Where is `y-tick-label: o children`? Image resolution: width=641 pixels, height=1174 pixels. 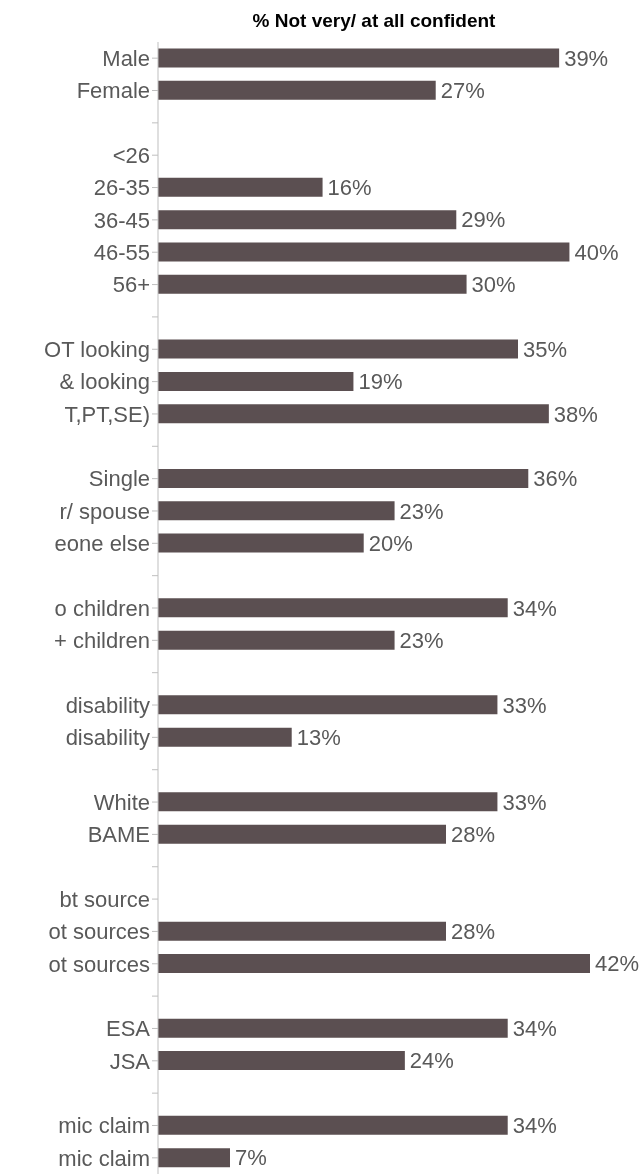 y-tick-label: o children is located at coordinates (102, 608).